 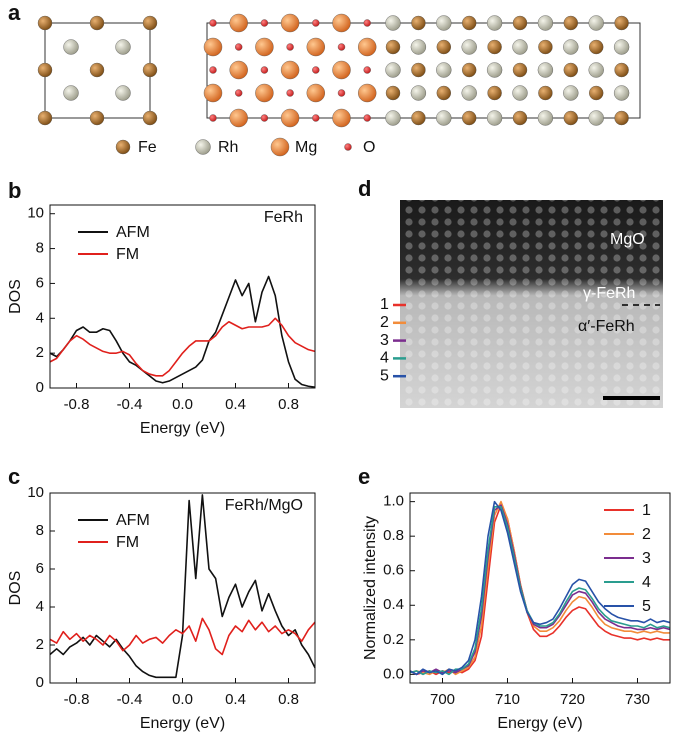 What do you see at coordinates (15, 296) in the screenshot?
I see `y-axis-label: DOS` at bounding box center [15, 296].